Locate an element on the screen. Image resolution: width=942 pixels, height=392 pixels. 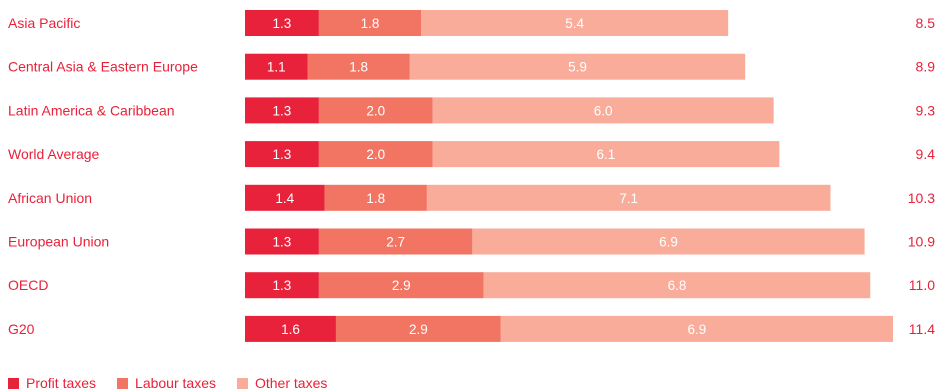
bar-segment-labour-taxes-central-asia-and-eastern-europe is located at coordinates (358, 66).